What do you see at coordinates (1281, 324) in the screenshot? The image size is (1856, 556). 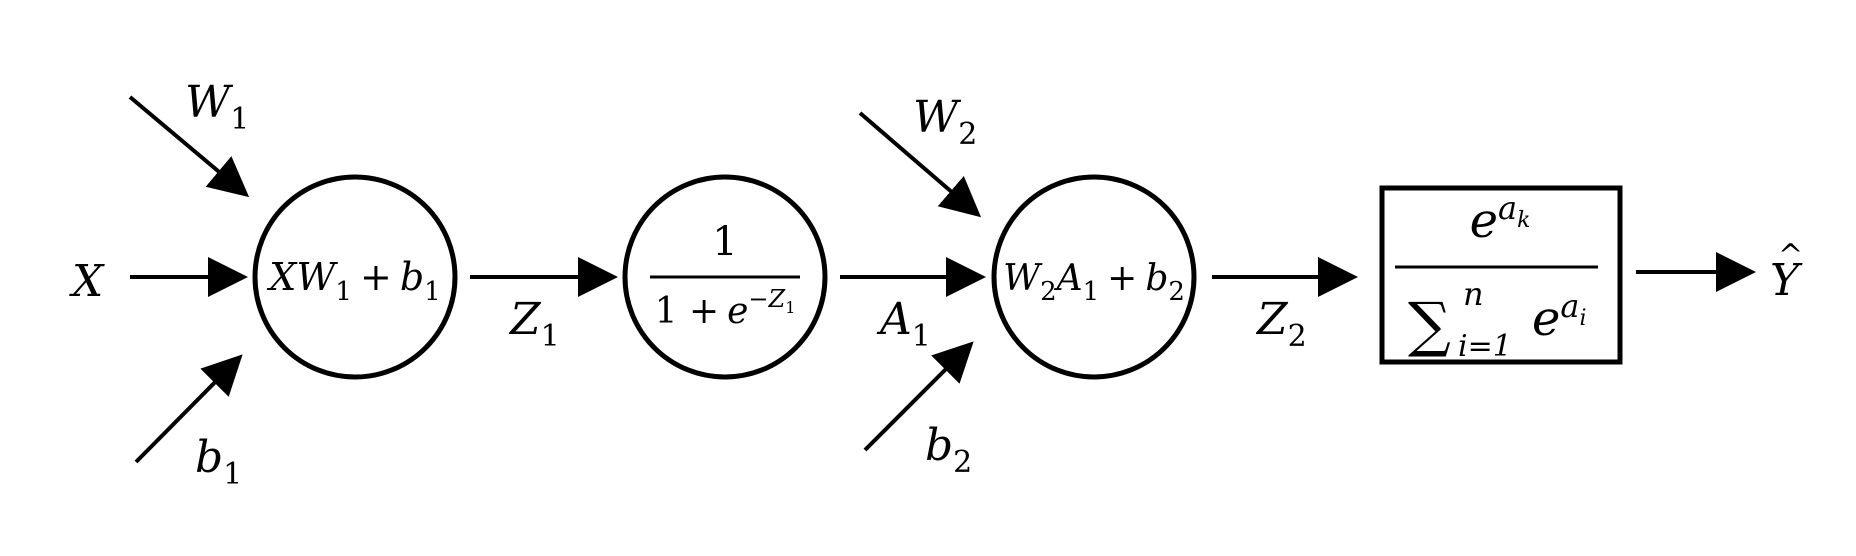 I see `edge-z2-label: Z2` at bounding box center [1281, 324].